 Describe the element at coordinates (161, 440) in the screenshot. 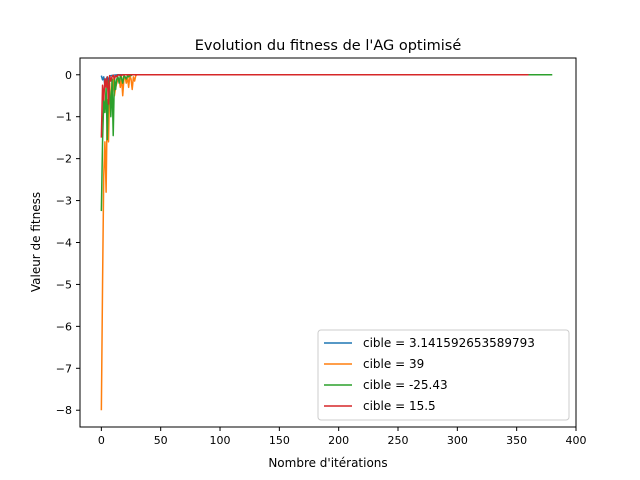

I see `x-tick-label: 50` at that location.